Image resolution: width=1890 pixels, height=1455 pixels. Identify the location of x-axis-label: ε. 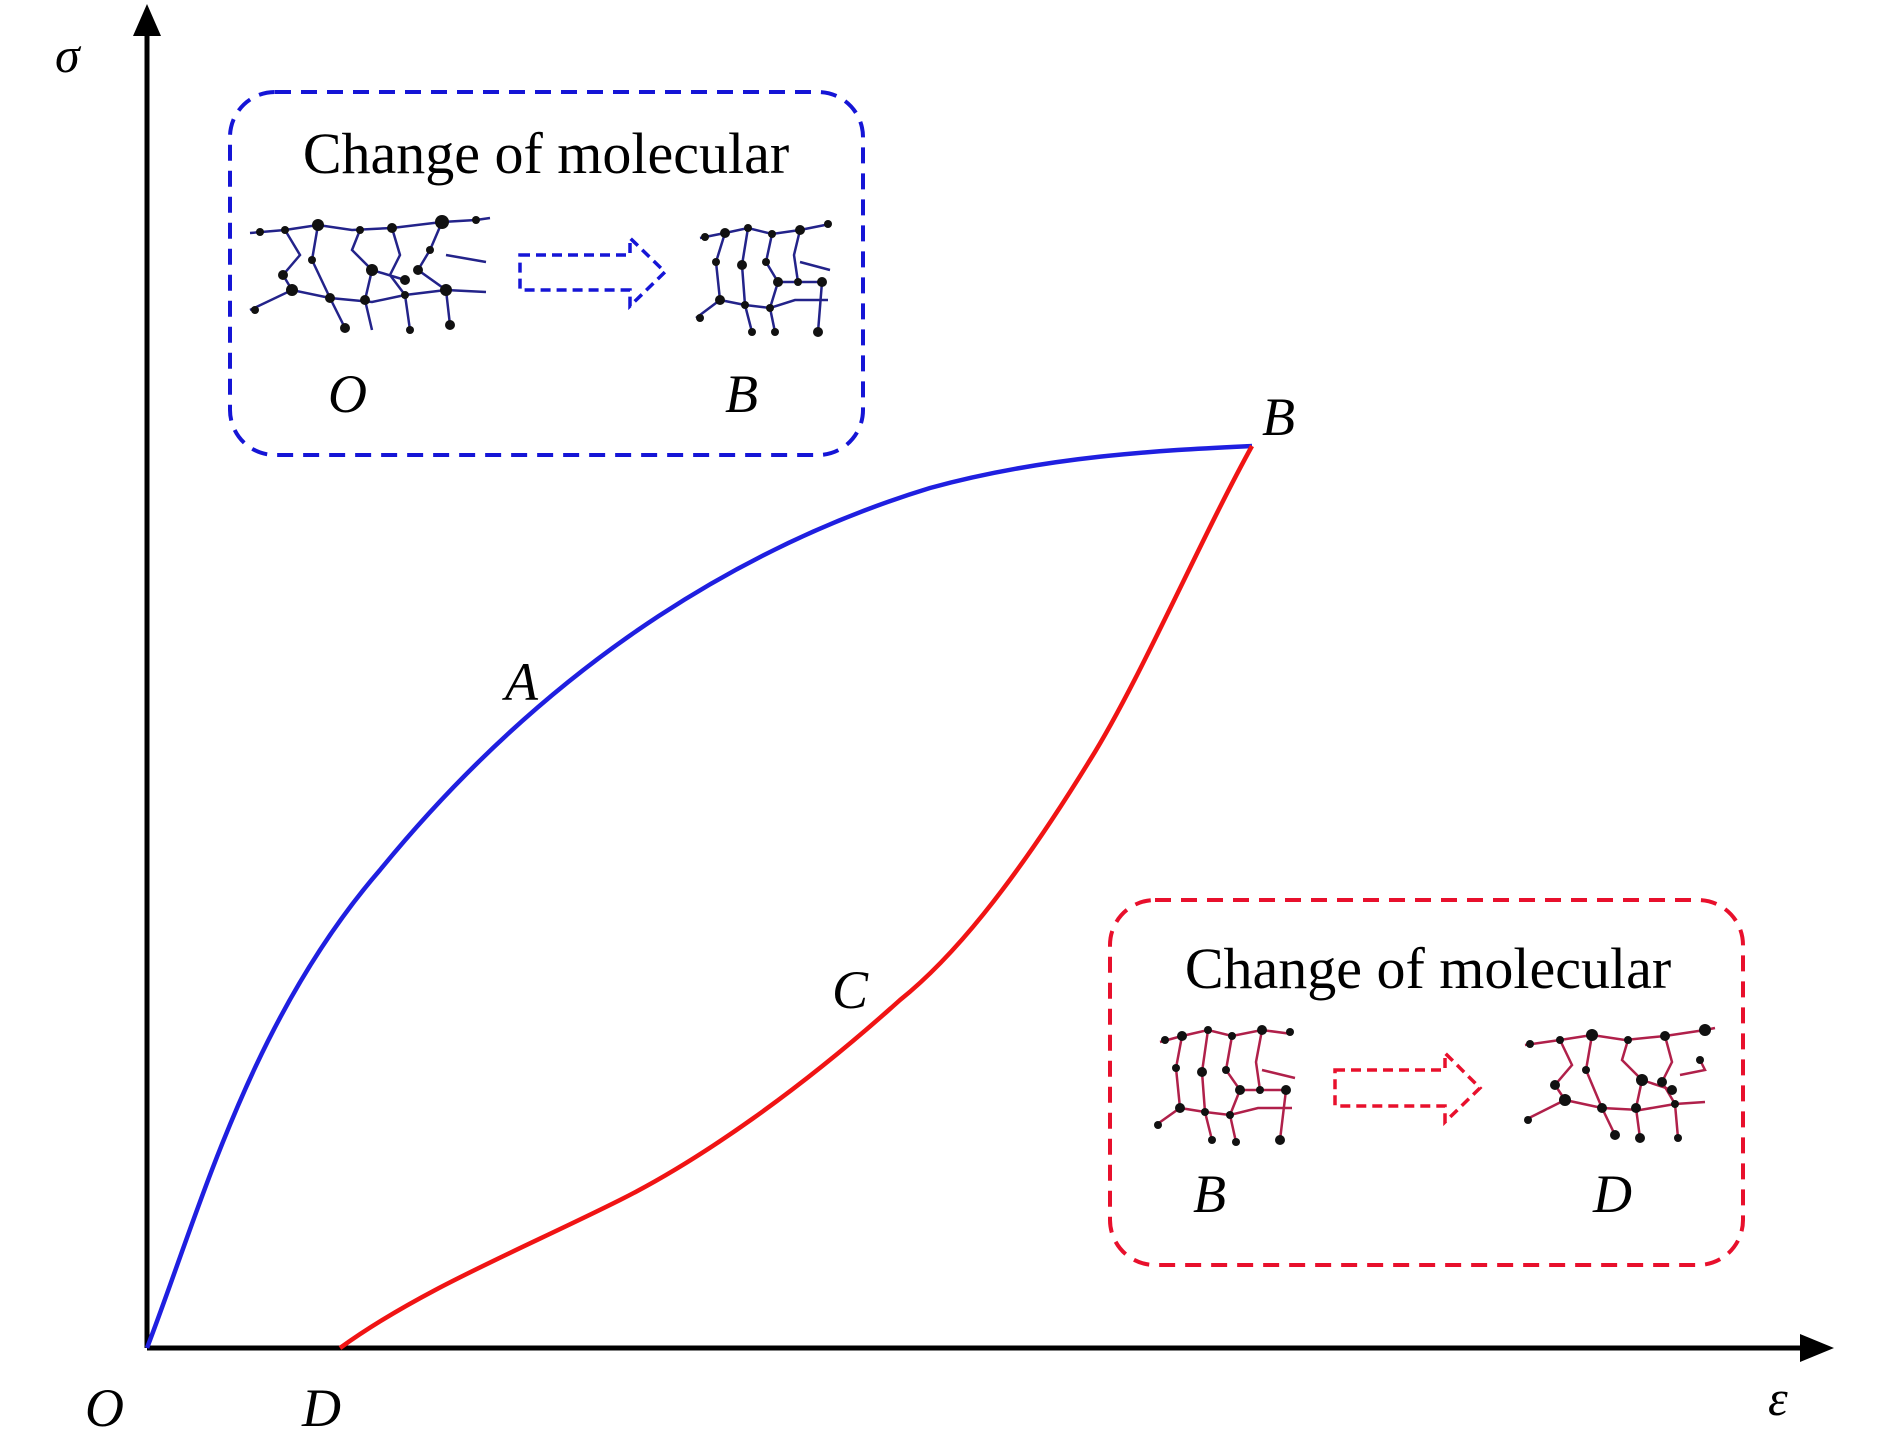
(1778, 1398).